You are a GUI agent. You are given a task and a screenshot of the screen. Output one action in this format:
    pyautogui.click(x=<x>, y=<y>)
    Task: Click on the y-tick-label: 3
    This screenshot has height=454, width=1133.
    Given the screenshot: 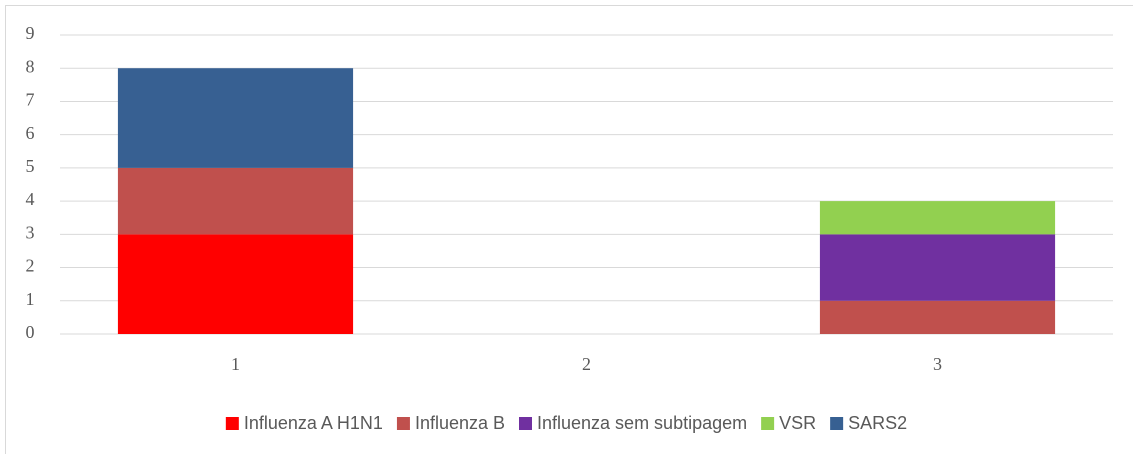 What is the action you would take?
    pyautogui.click(x=30, y=232)
    